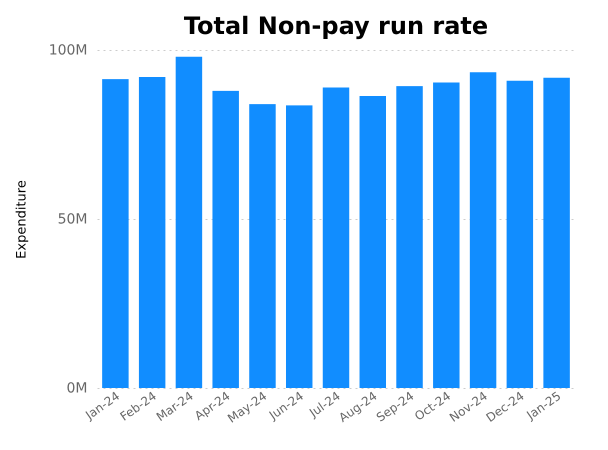 This screenshot has height=450, width=608. I want to click on y-tick-label: 100M, so click(68, 50).